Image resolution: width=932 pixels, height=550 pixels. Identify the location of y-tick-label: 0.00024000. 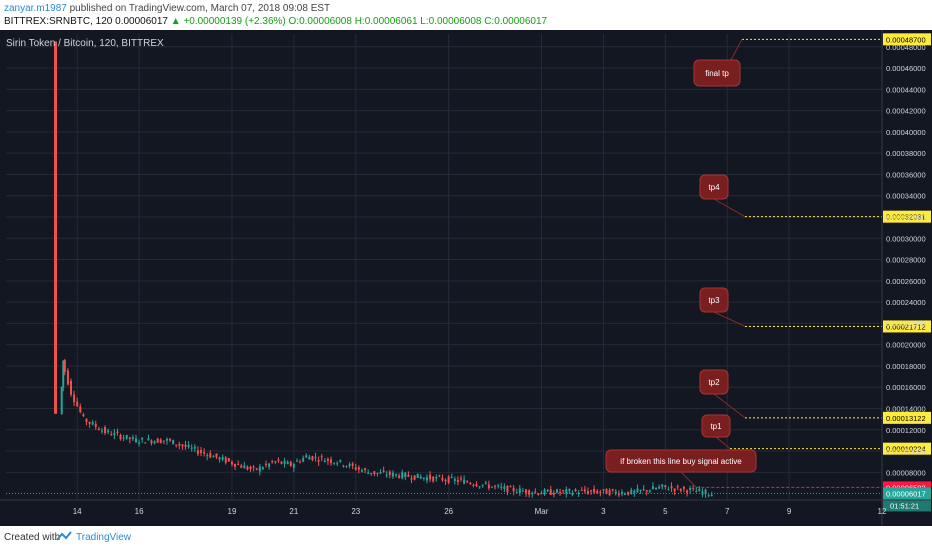
(906, 302).